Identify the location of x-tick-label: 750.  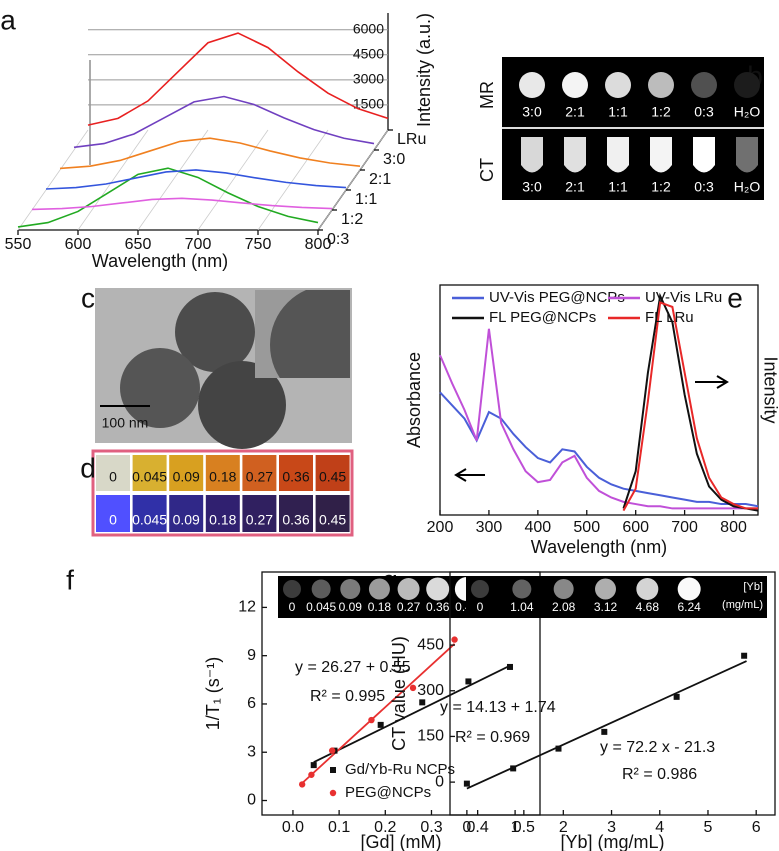
(258, 244).